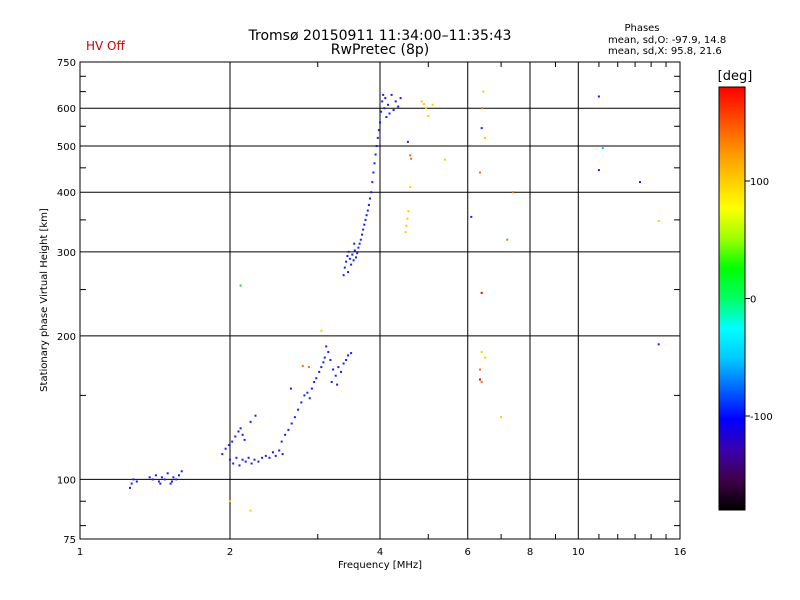 This screenshot has height=600, width=800. Describe the element at coordinates (66, 63) in the screenshot. I see `y-tick-label: 750` at that location.